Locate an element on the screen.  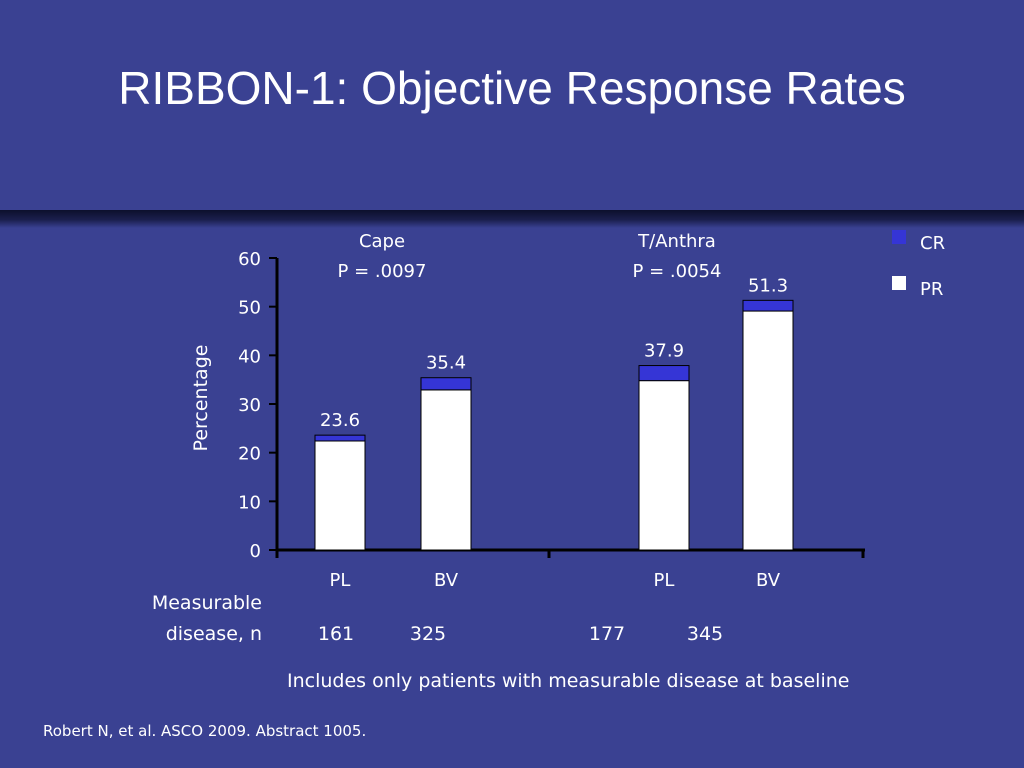
y-axis-label: Percentage is located at coordinates (201, 398).